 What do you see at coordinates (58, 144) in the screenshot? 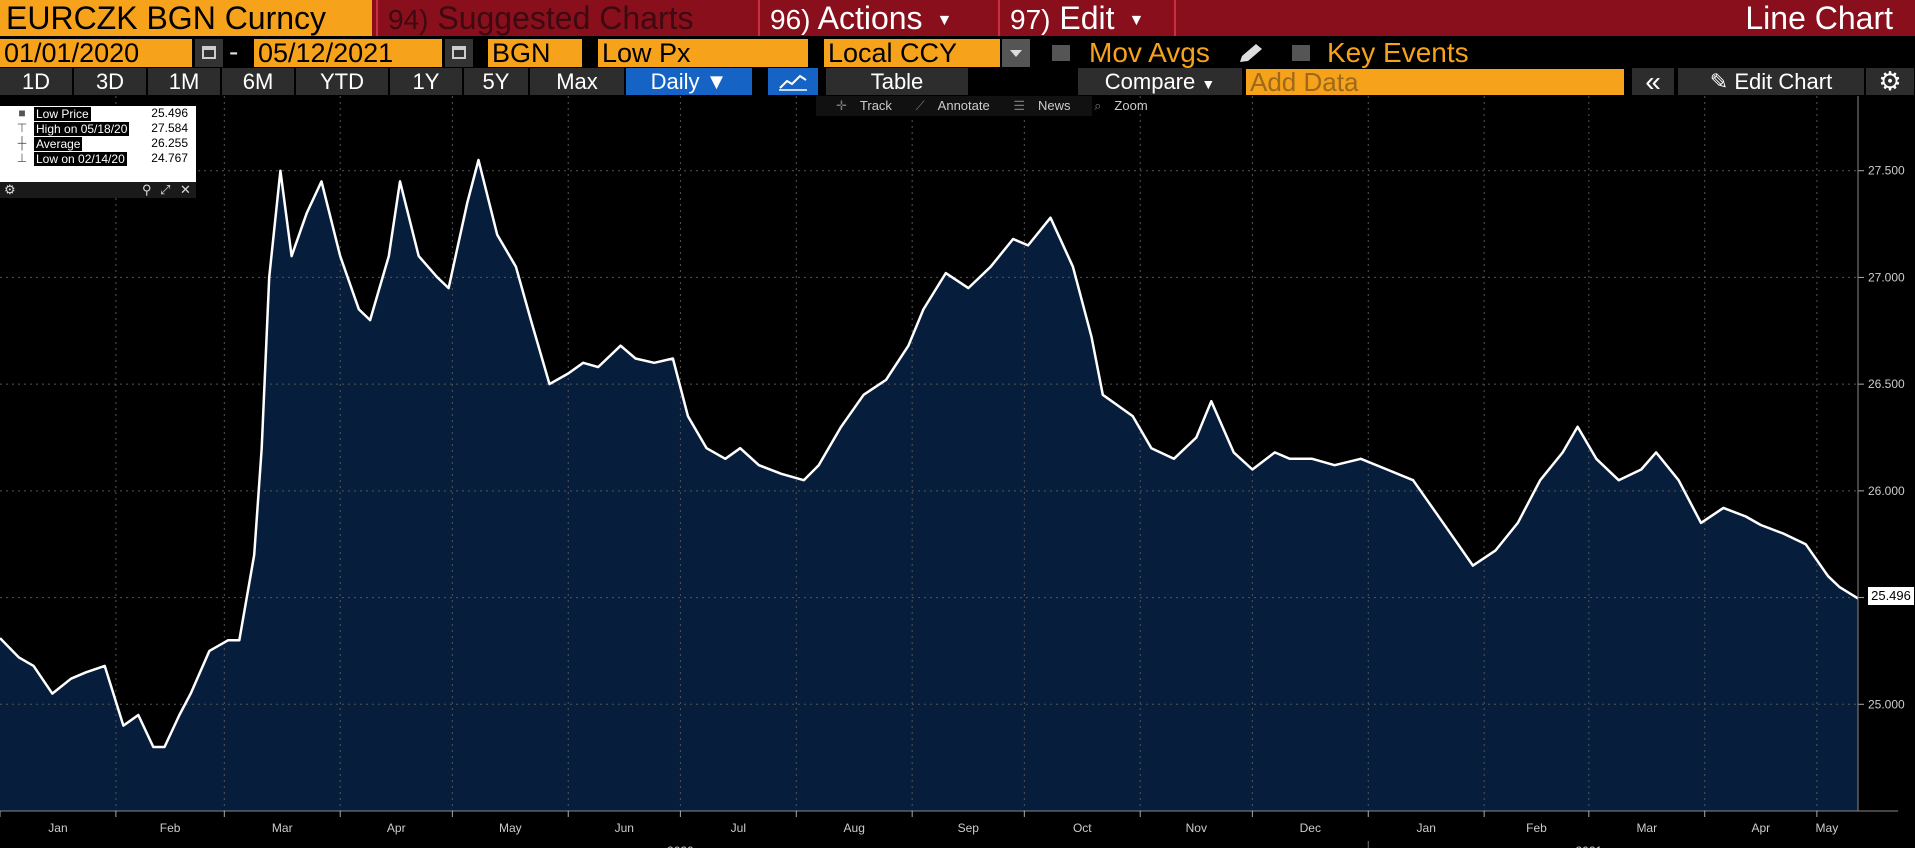
I see `legend-label: Average` at bounding box center [58, 144].